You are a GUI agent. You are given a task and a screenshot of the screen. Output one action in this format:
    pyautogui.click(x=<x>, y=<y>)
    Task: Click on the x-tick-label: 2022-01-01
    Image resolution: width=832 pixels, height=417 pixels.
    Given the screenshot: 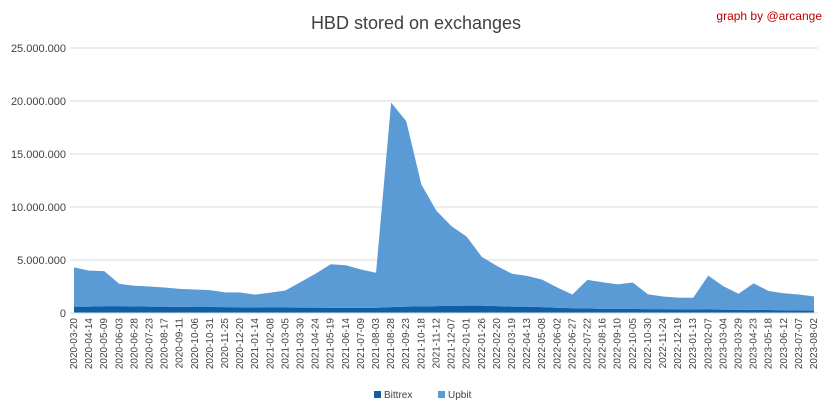 What is the action you would take?
    pyautogui.click(x=467, y=344)
    